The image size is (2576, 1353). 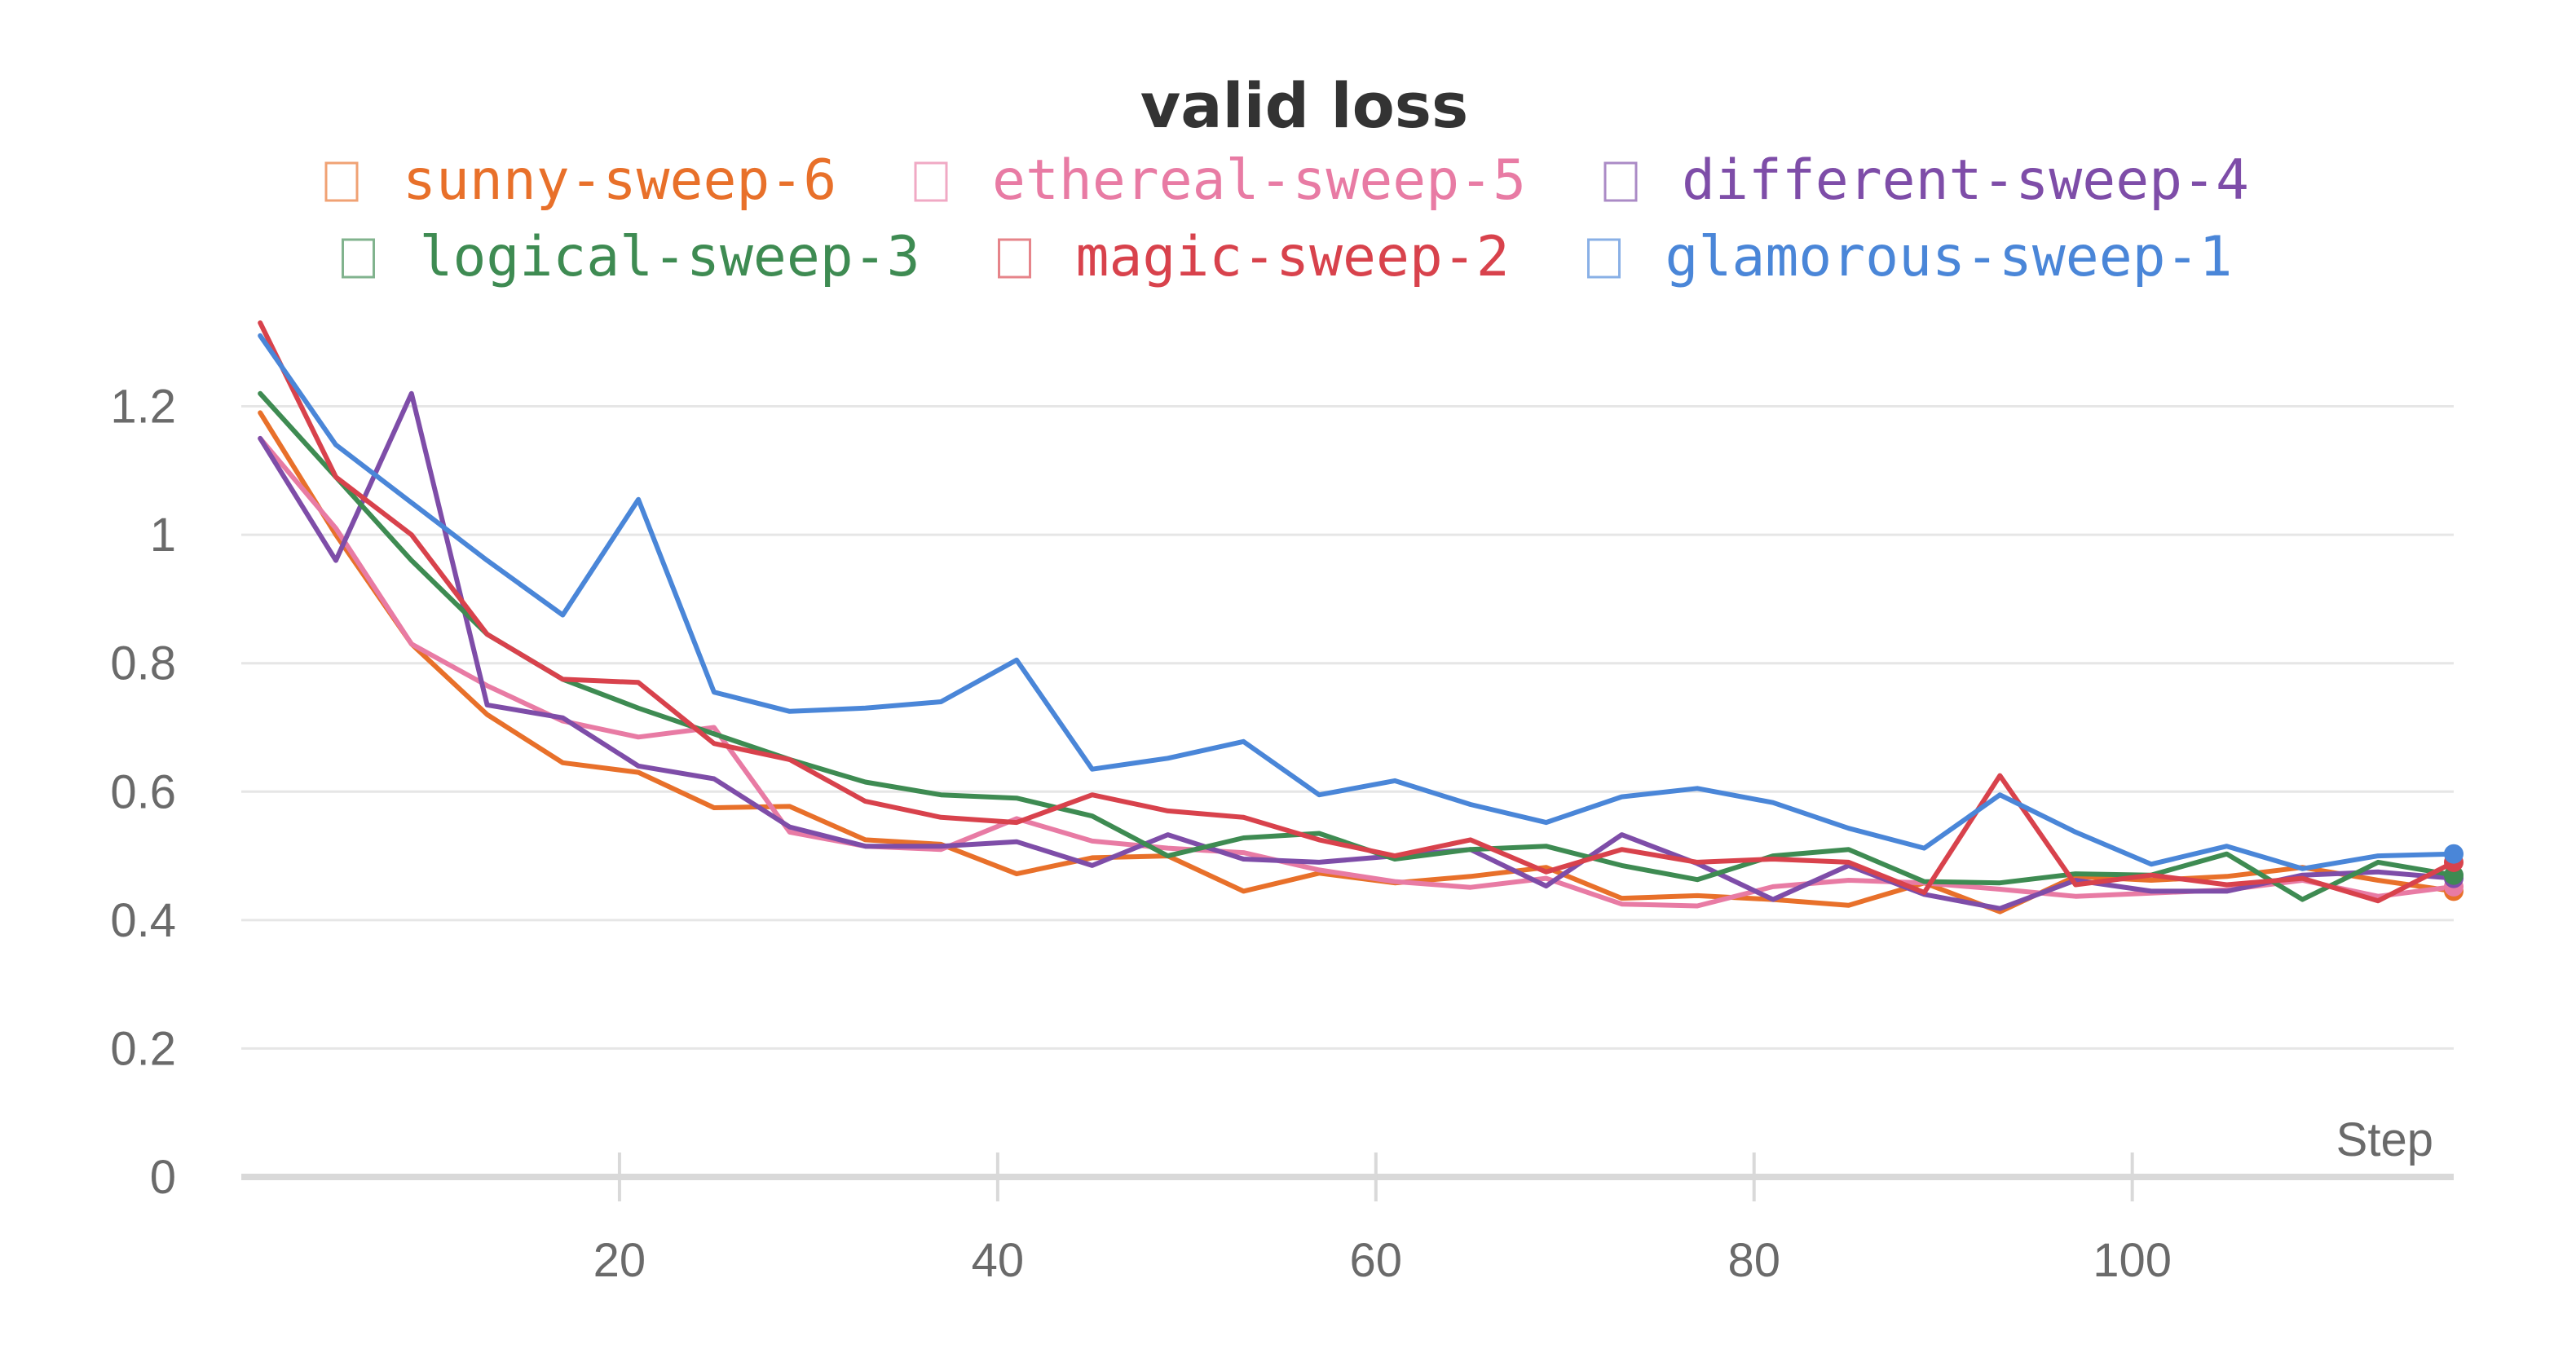 I want to click on x-tick-label: 60, so click(x=1376, y=1260).